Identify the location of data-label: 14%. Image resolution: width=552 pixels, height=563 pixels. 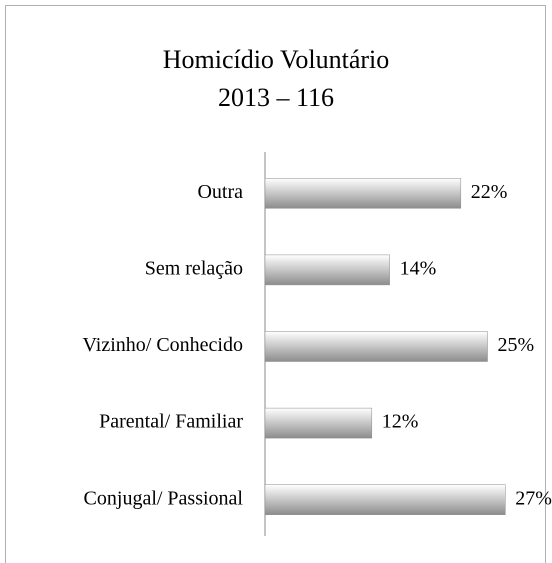
(418, 268).